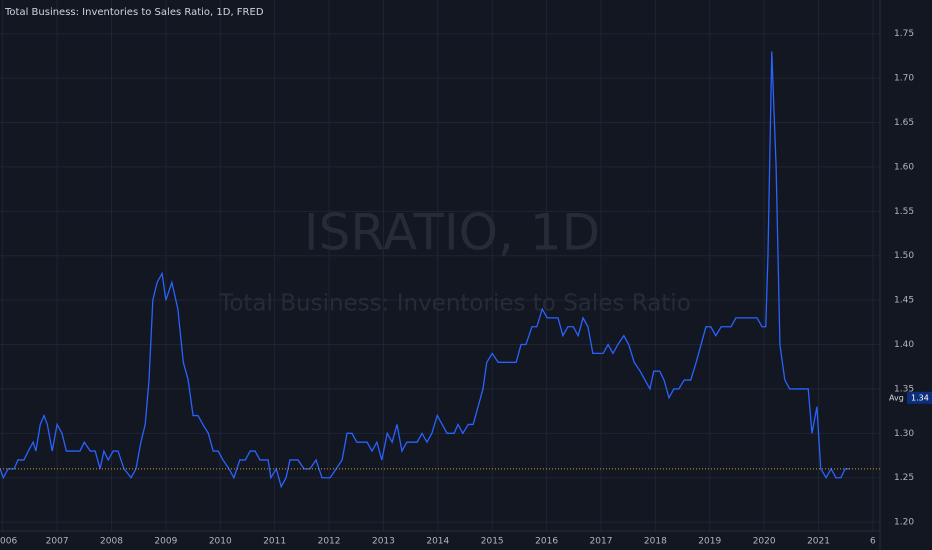  What do you see at coordinates (873, 542) in the screenshot?
I see `x-tick-label: 6` at bounding box center [873, 542].